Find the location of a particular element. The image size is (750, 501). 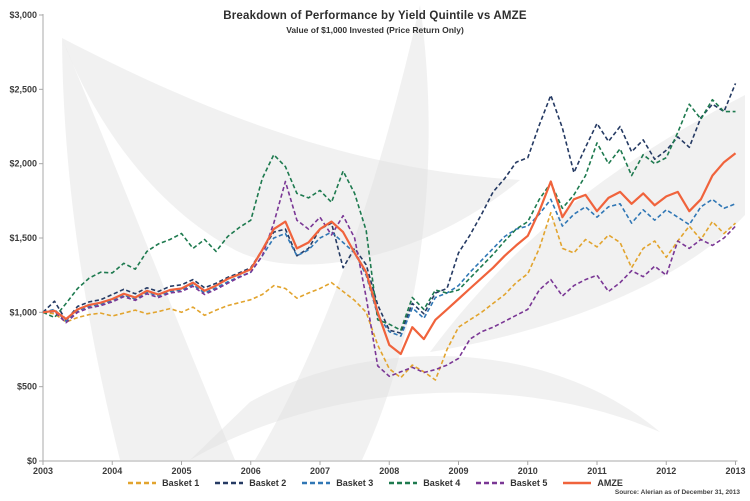

legend-item-basket-3: Basket 3 is located at coordinates (337, 483).